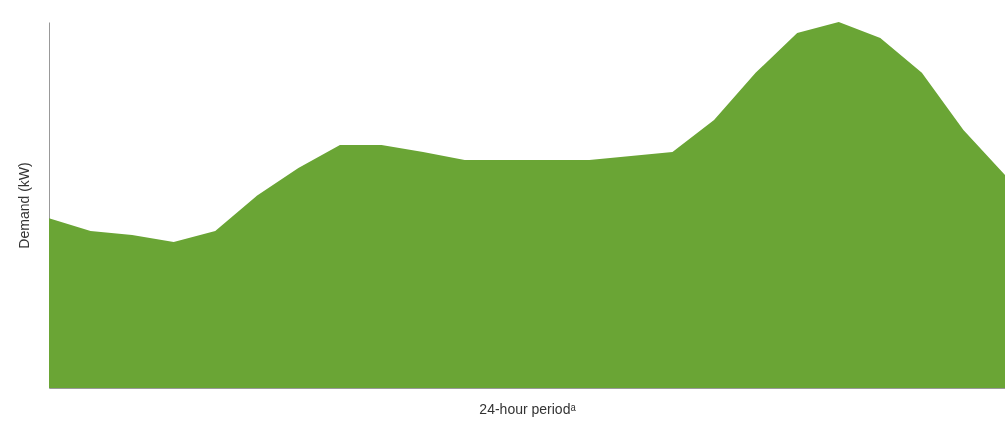 This screenshot has height=430, width=1006. Describe the element at coordinates (23, 205) in the screenshot. I see `y-axis-title: Demand (kW)` at that location.